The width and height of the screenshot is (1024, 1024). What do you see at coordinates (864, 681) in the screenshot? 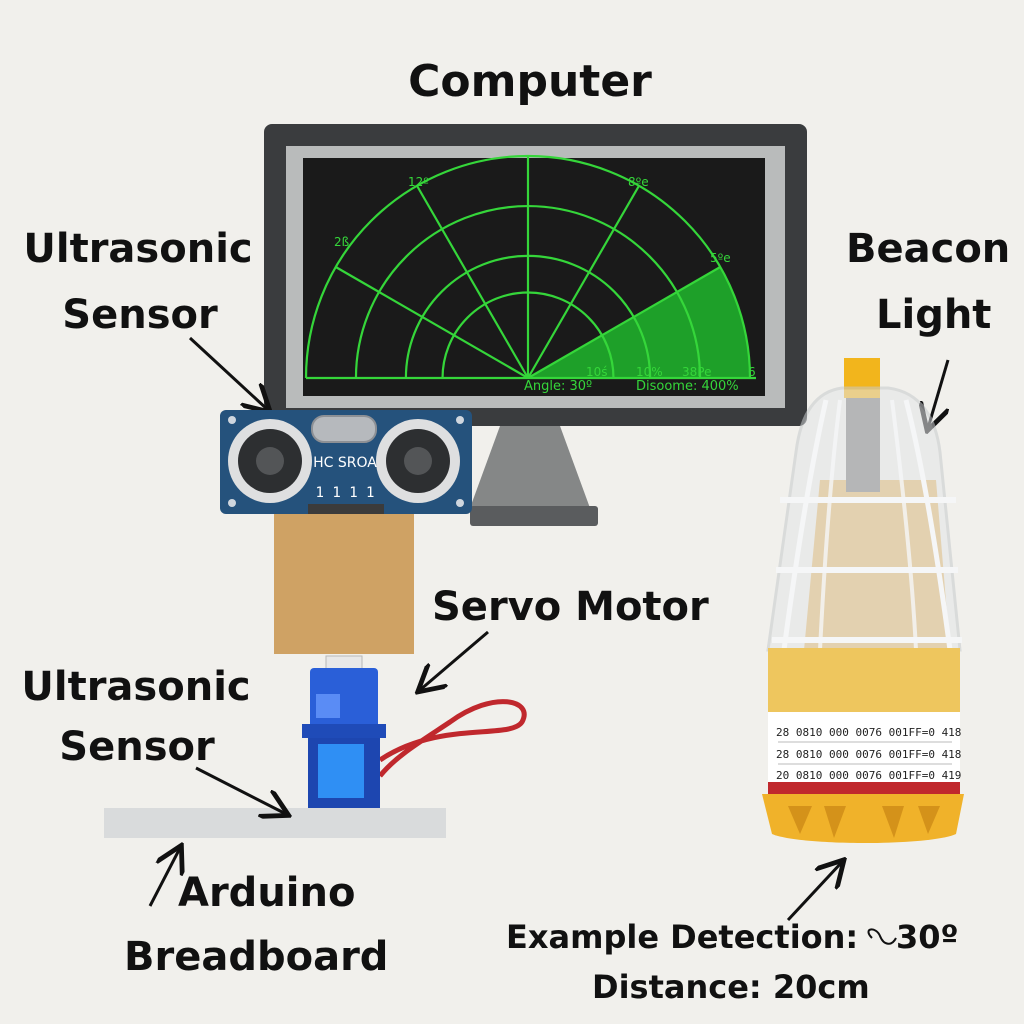
I see `beacon-upper-band` at bounding box center [864, 681].